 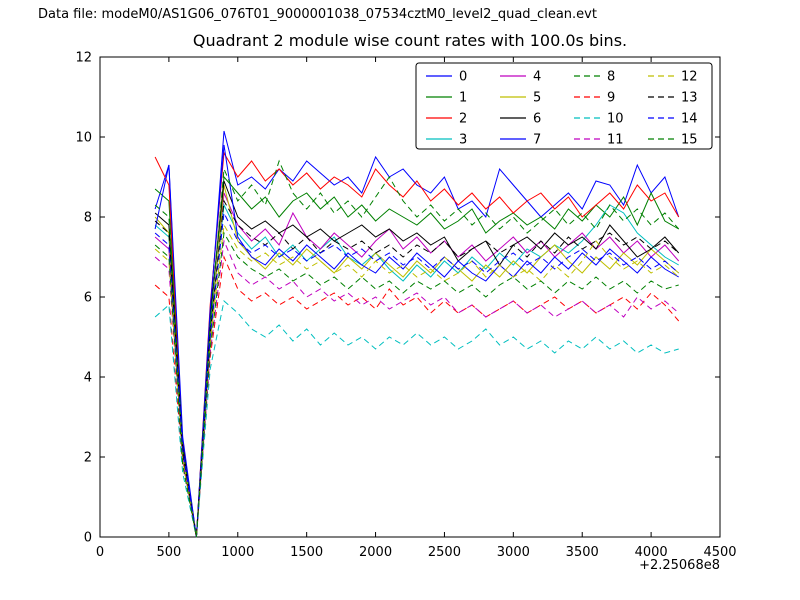 What do you see at coordinates (306, 552) in the screenshot?
I see `x-tick-label: 1500` at bounding box center [306, 552].